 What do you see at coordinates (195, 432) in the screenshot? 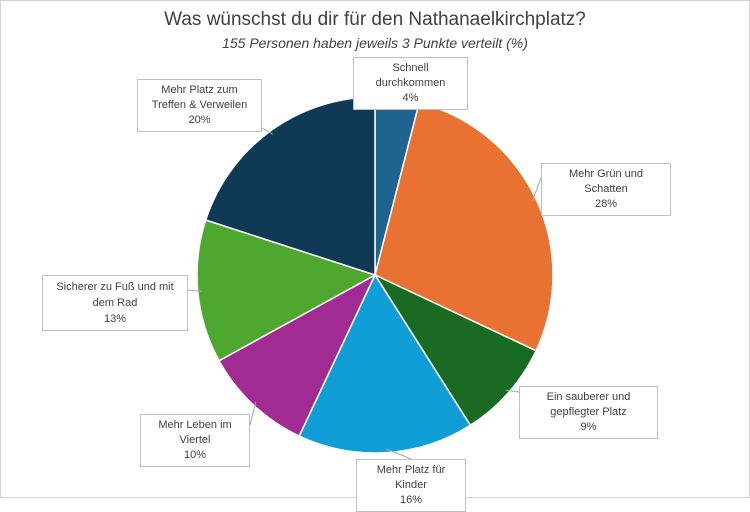
I see `slice-name-label: Mehr Leben im Viertel` at bounding box center [195, 432].